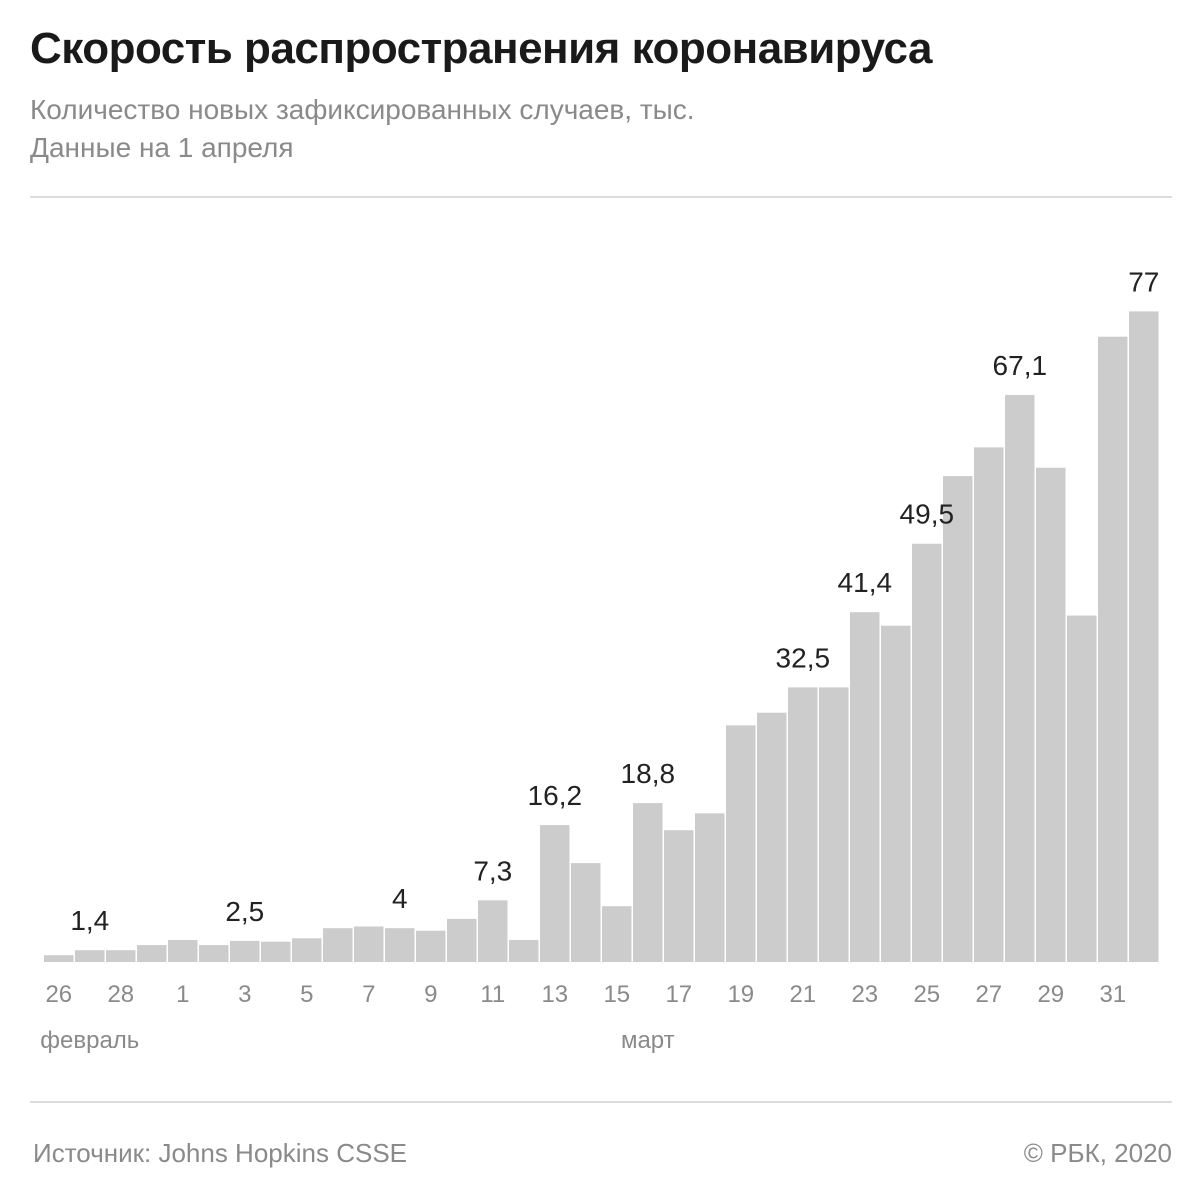 The image size is (1200, 1200). Describe the element at coordinates (678, 994) in the screenshot. I see `x-tick-label: 17` at that location.